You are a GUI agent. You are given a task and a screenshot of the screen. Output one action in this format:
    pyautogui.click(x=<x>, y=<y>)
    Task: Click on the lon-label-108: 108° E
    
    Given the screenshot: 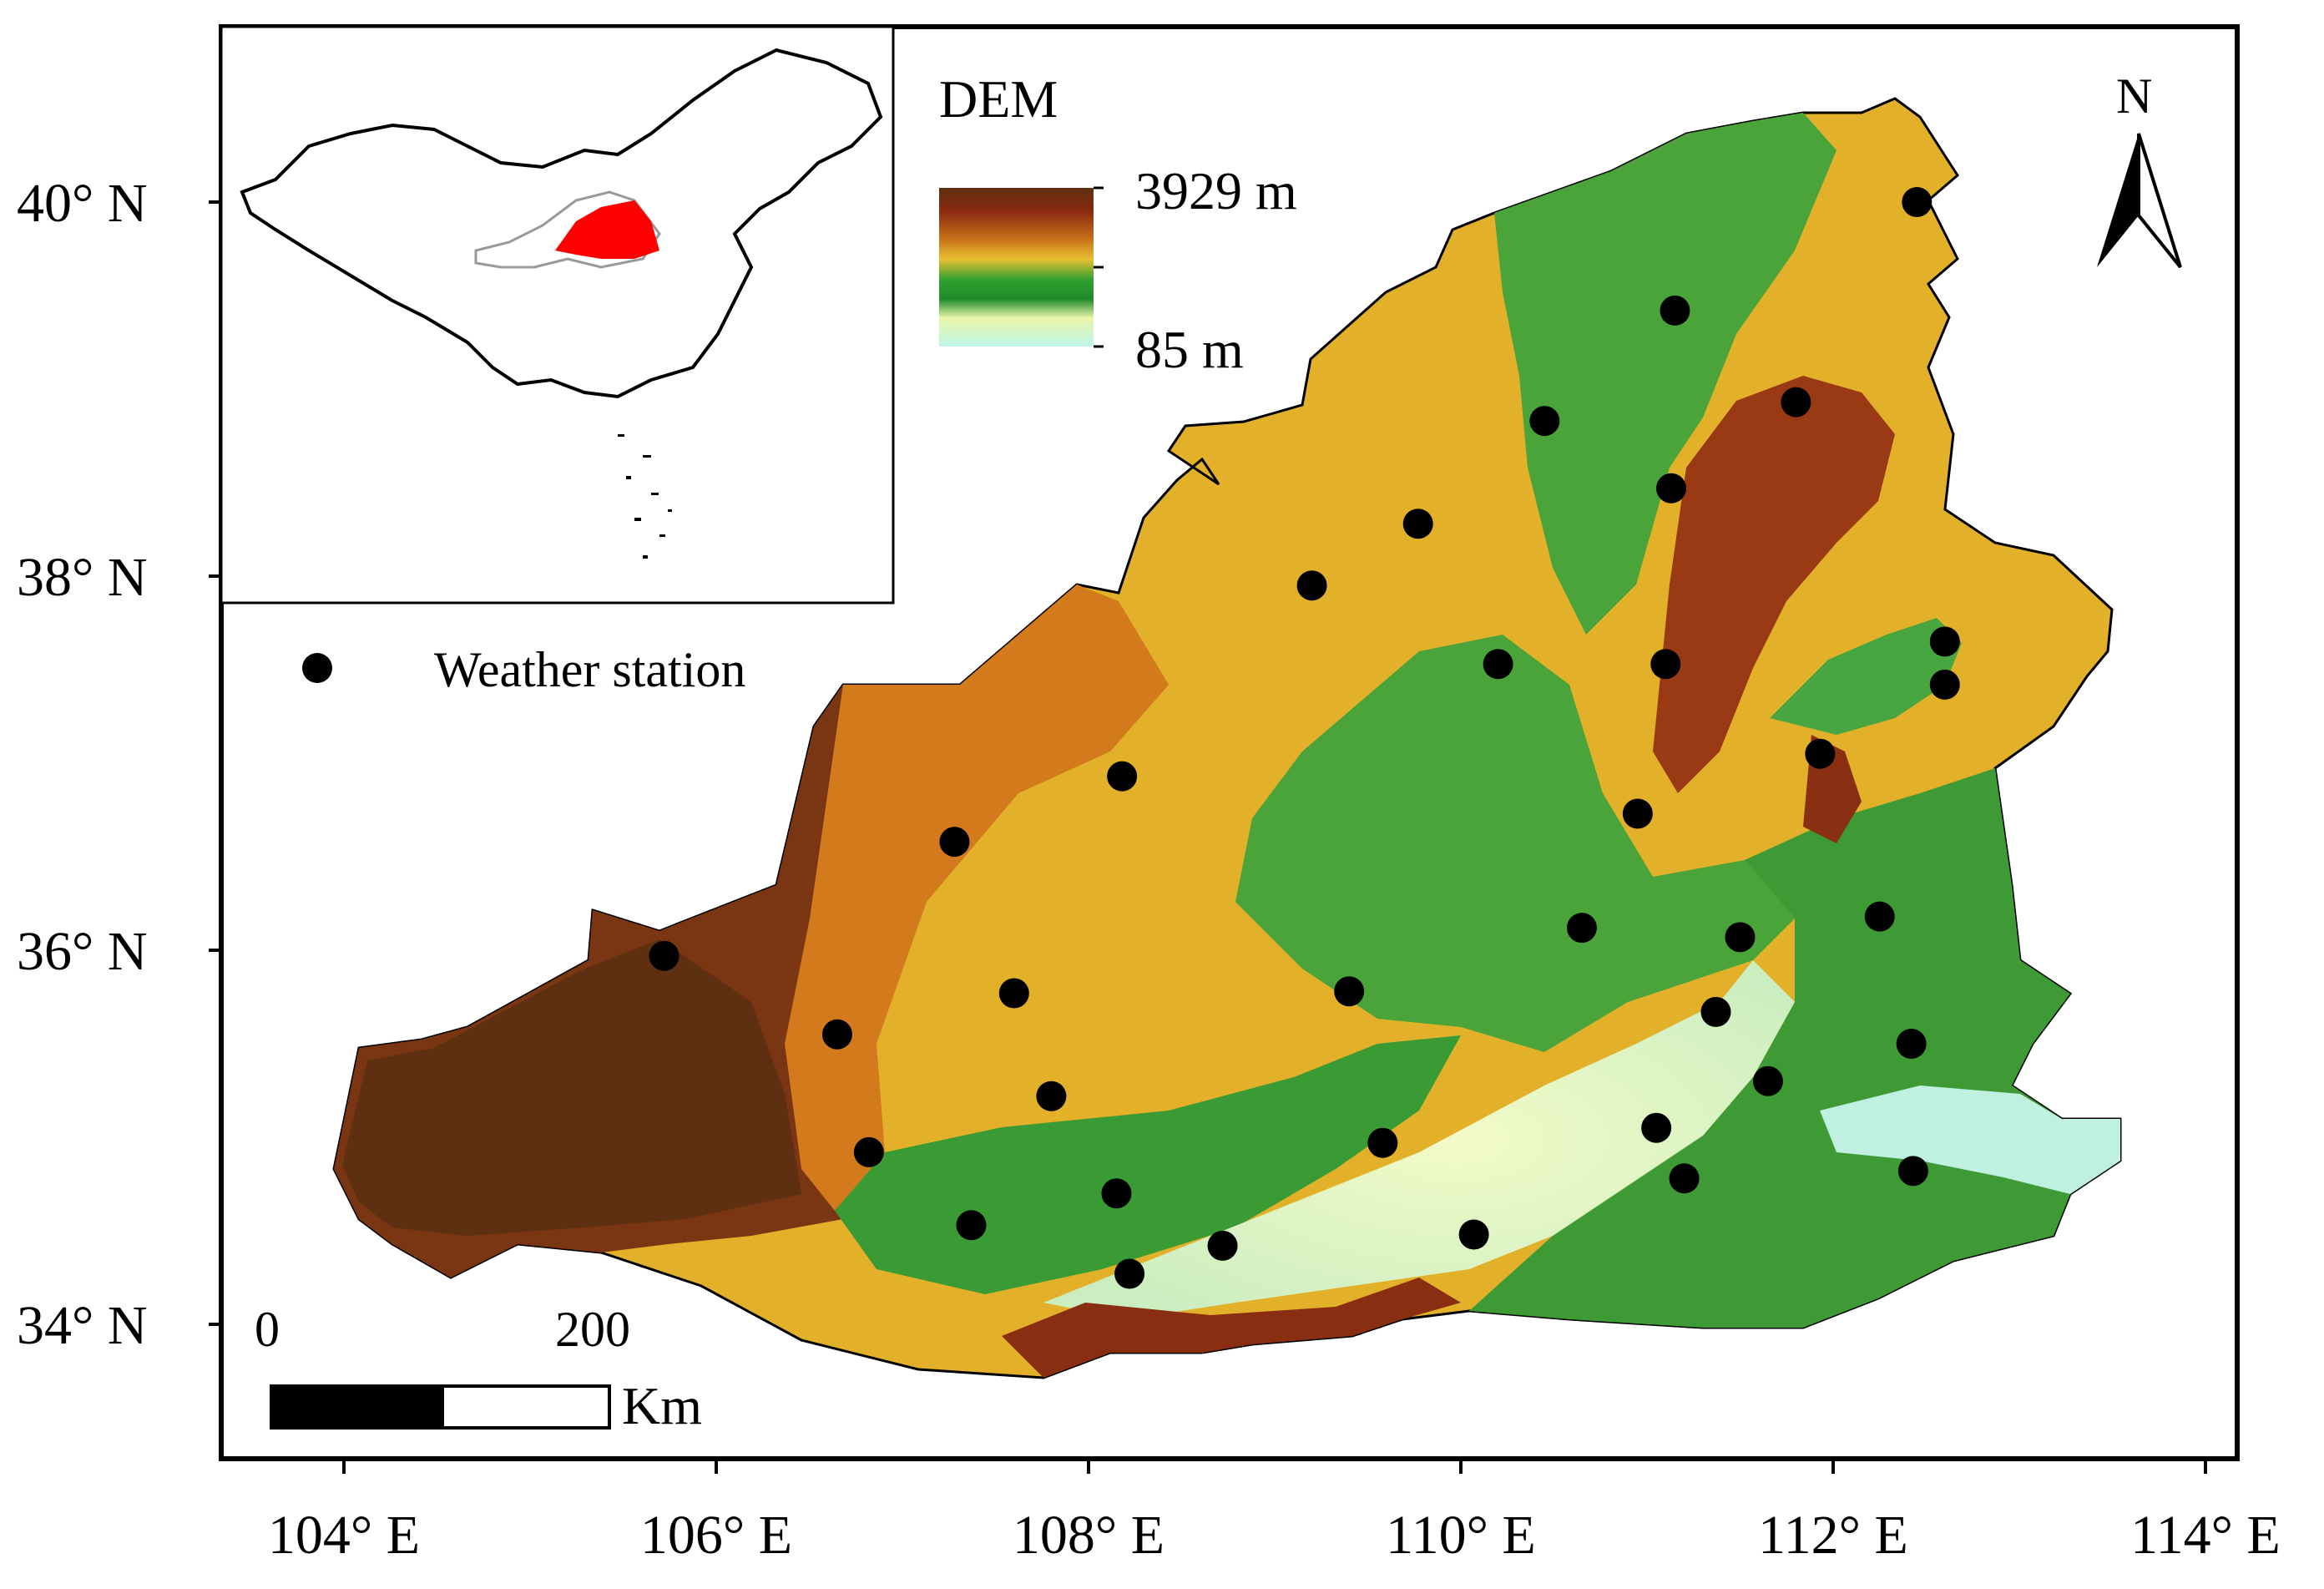 What is the action you would take?
    pyautogui.click(x=1089, y=1535)
    